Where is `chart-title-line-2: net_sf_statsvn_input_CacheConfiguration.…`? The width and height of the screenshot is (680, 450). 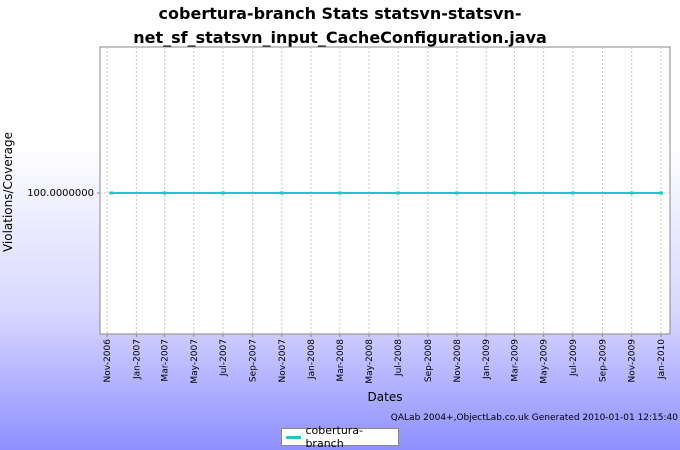 chart-title-line-2: net_sf_statsvn_input_CacheConfiguration.… is located at coordinates (340, 37).